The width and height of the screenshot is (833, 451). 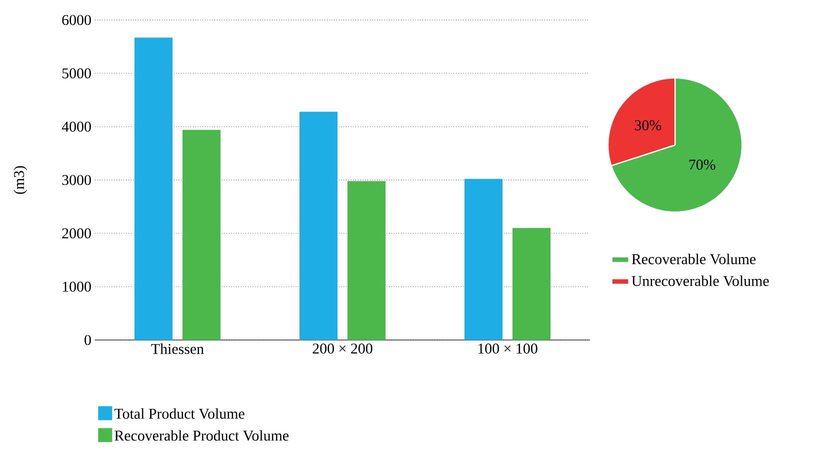 I want to click on legend-label: Recoverable Product Volume, so click(x=201, y=435).